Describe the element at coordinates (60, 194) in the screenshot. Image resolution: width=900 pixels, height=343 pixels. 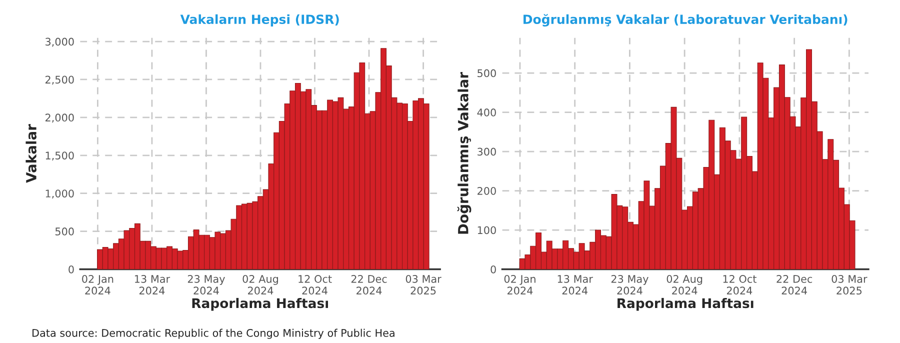
I see `y-tick-label: 1,000` at that location.